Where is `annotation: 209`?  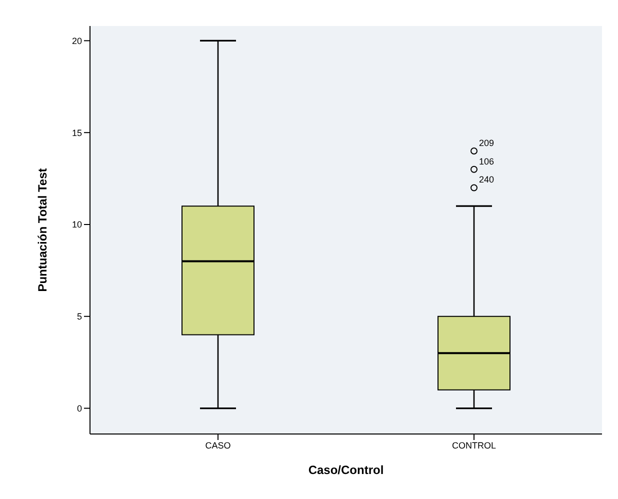 annotation: 209 is located at coordinates (486, 143).